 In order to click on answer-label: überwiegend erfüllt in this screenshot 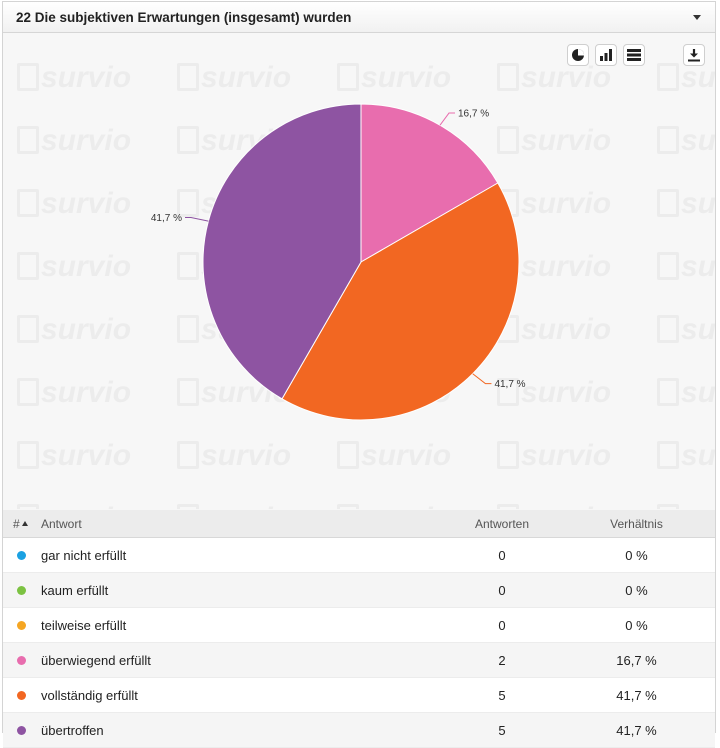, I will do `click(243, 660)`.